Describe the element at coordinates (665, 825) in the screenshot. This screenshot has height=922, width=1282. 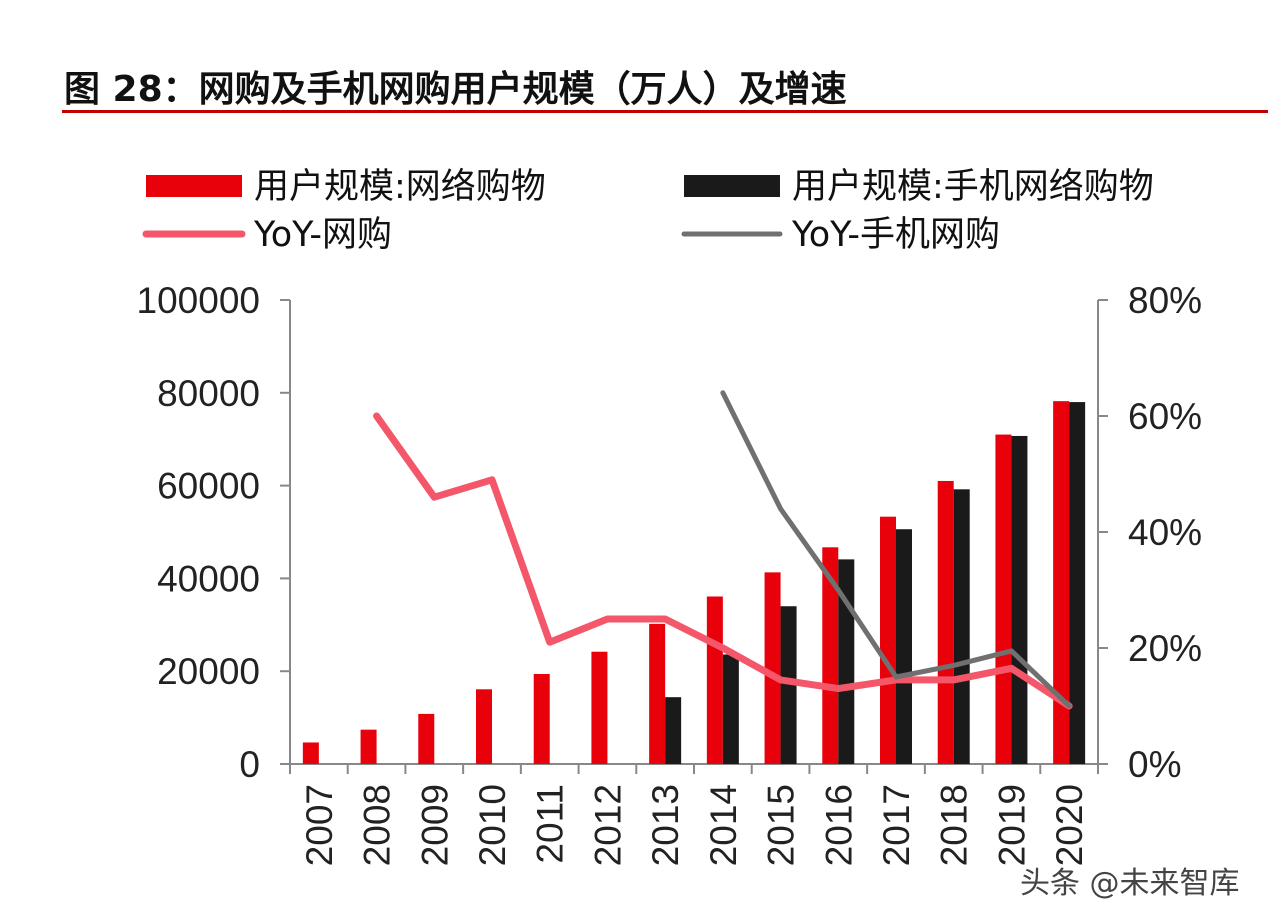
I see `x-category-label: 2013` at that location.